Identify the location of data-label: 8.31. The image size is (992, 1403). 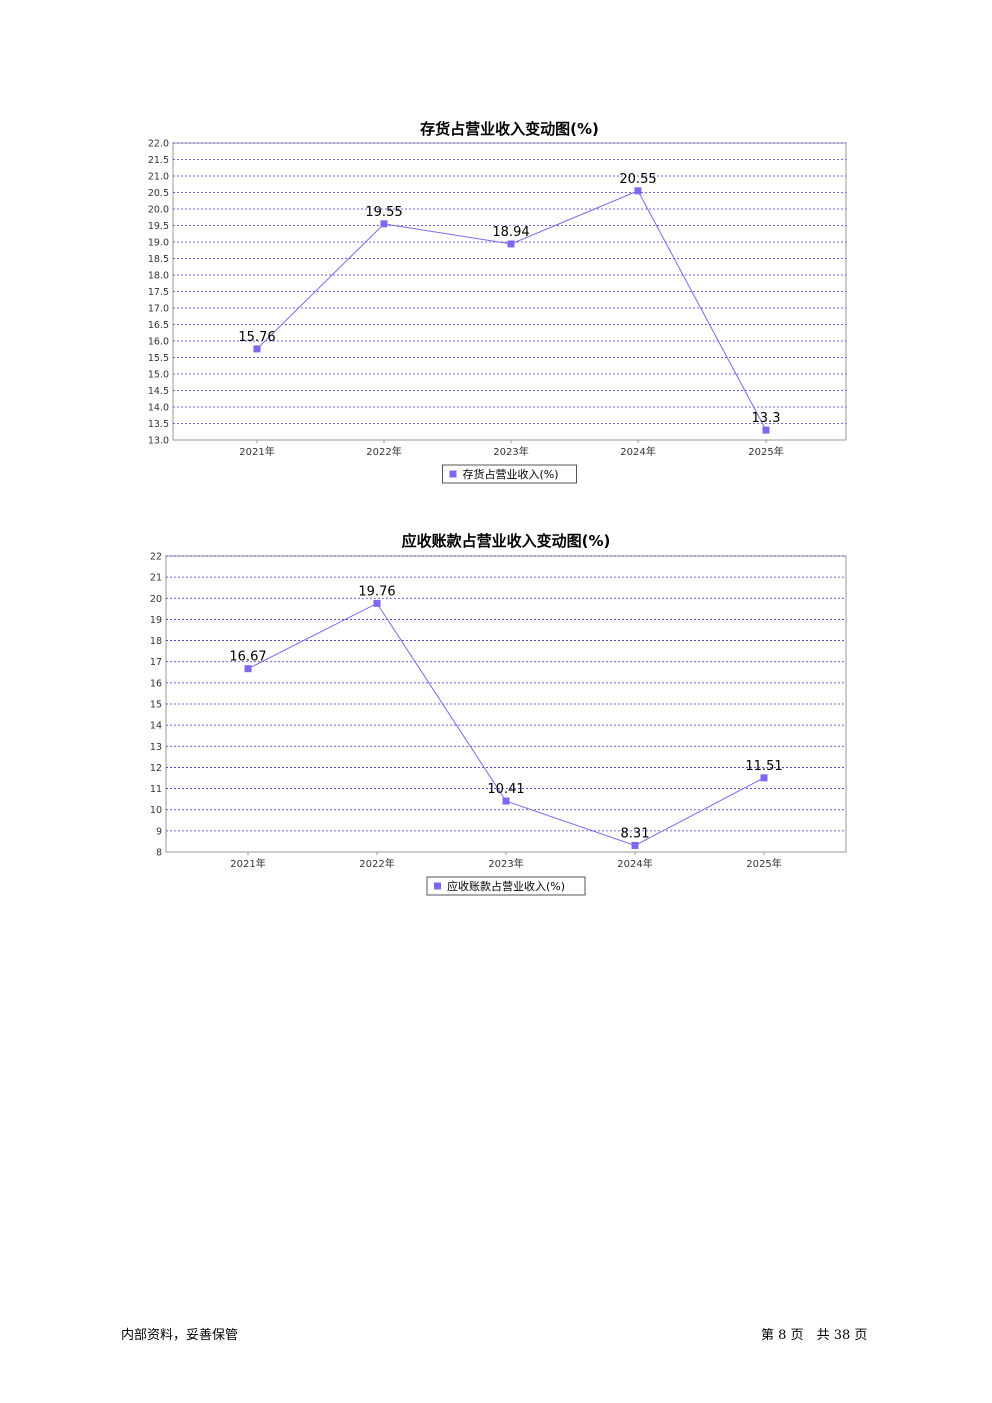
(635, 833).